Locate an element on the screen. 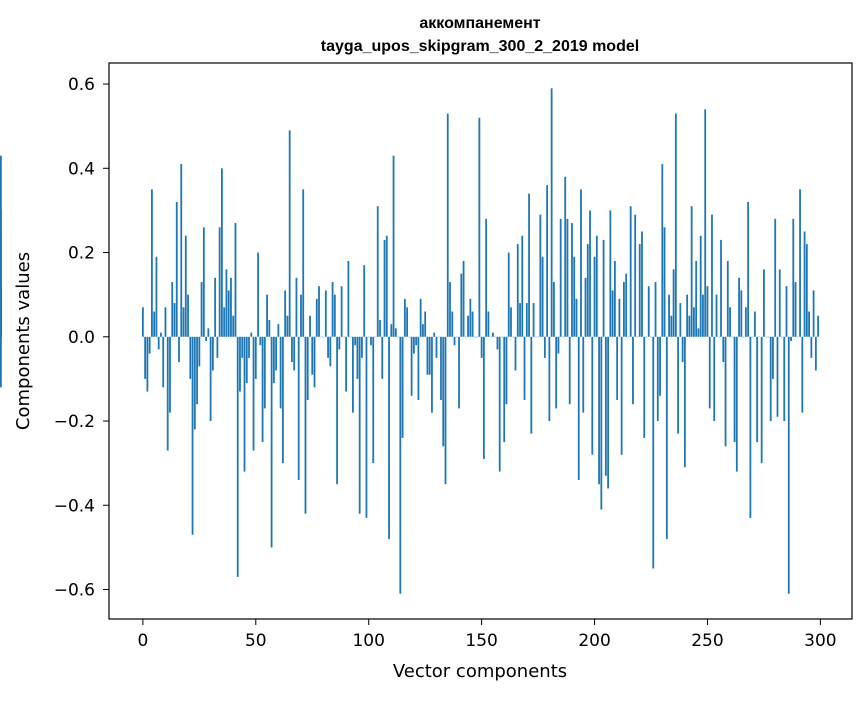 This screenshot has width=867, height=701. x-tick-label: 250 is located at coordinates (707, 641).